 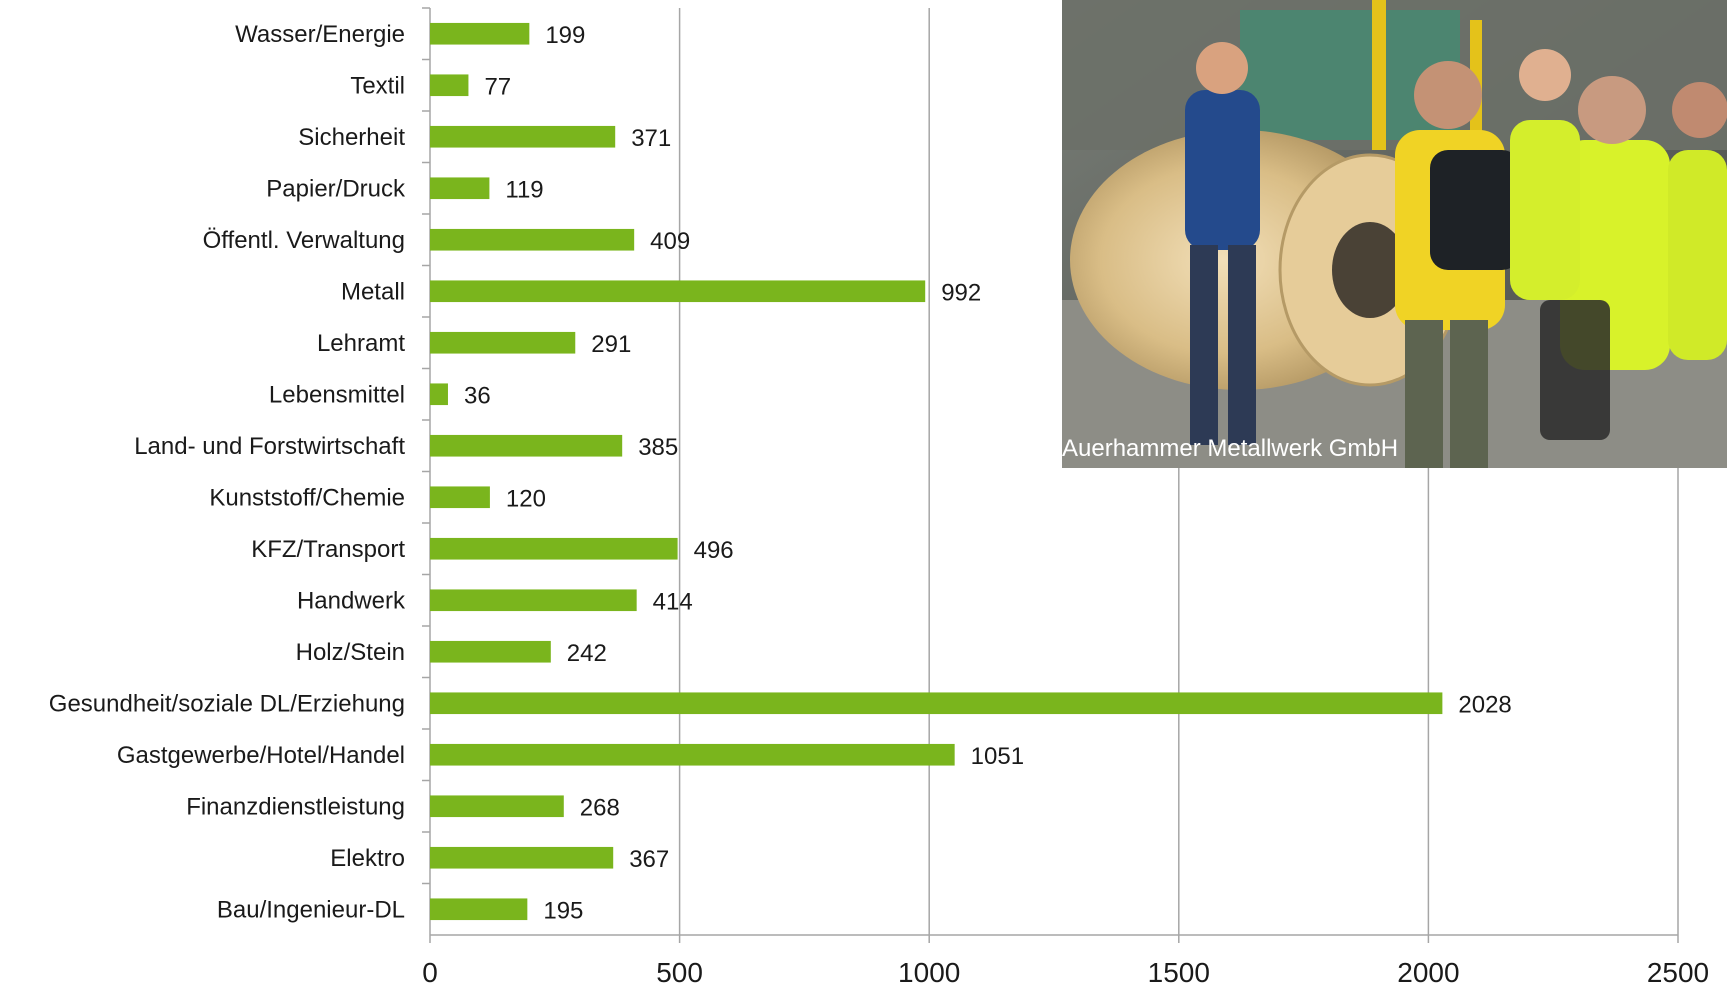 What do you see at coordinates (1230, 448) in the screenshot?
I see `photo-caption: Auerhammer Metallwerk GmbH` at bounding box center [1230, 448].